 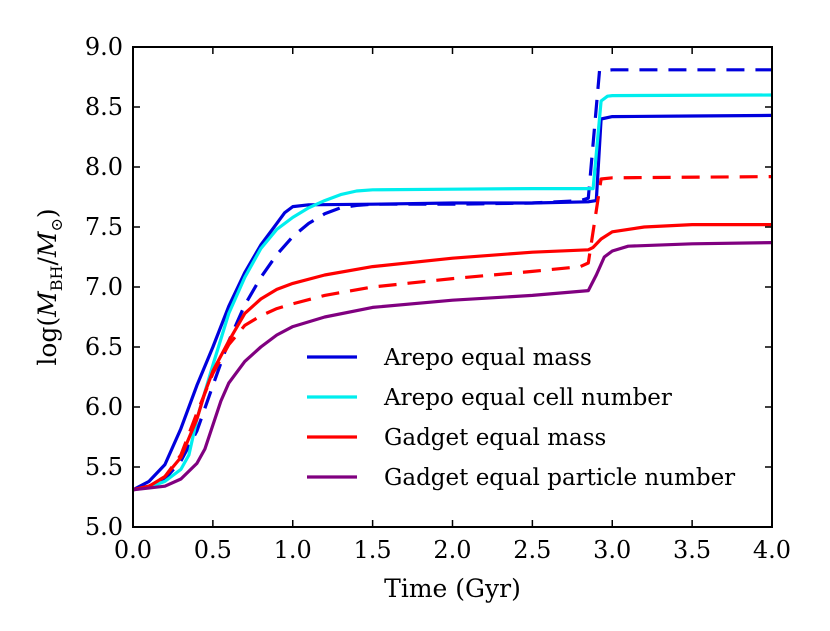 I want to click on y-axis-title: log(MBH/M⊙), so click(x=49, y=286).